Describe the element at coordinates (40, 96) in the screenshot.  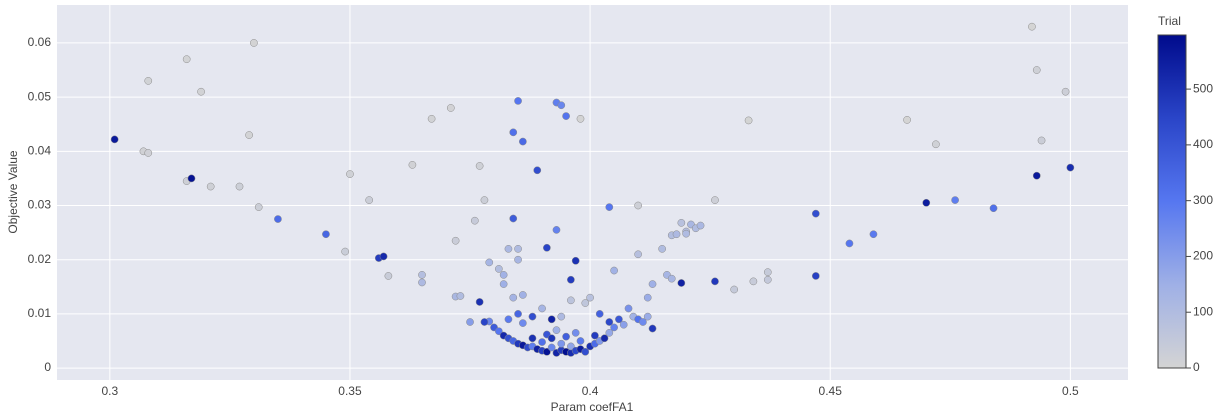
I see `y-tick-label: 0.05` at that location.